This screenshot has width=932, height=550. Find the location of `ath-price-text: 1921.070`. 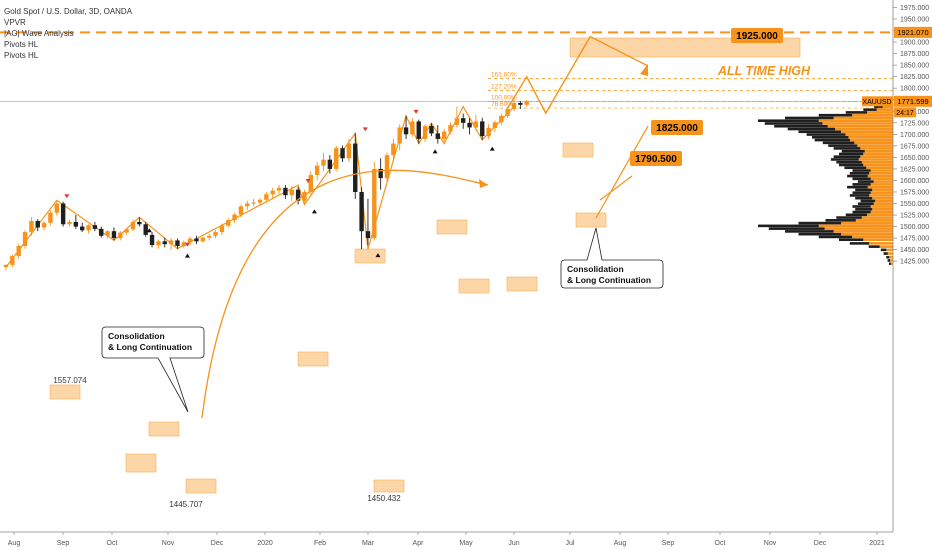

ath-price-text: 1921.070 is located at coordinates (912, 32).